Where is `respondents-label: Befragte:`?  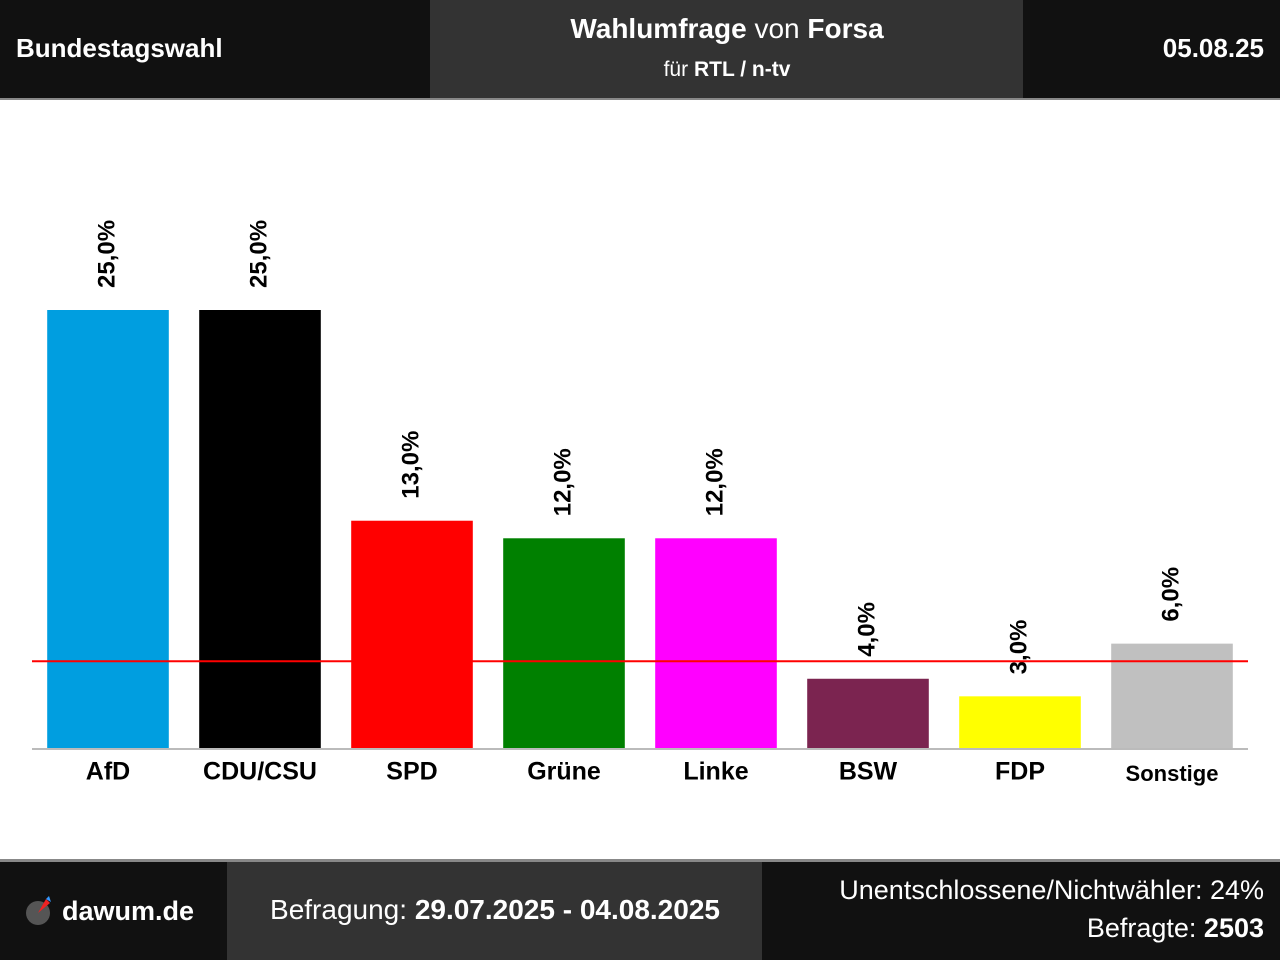 respondents-label: Befragte: is located at coordinates (1142, 928).